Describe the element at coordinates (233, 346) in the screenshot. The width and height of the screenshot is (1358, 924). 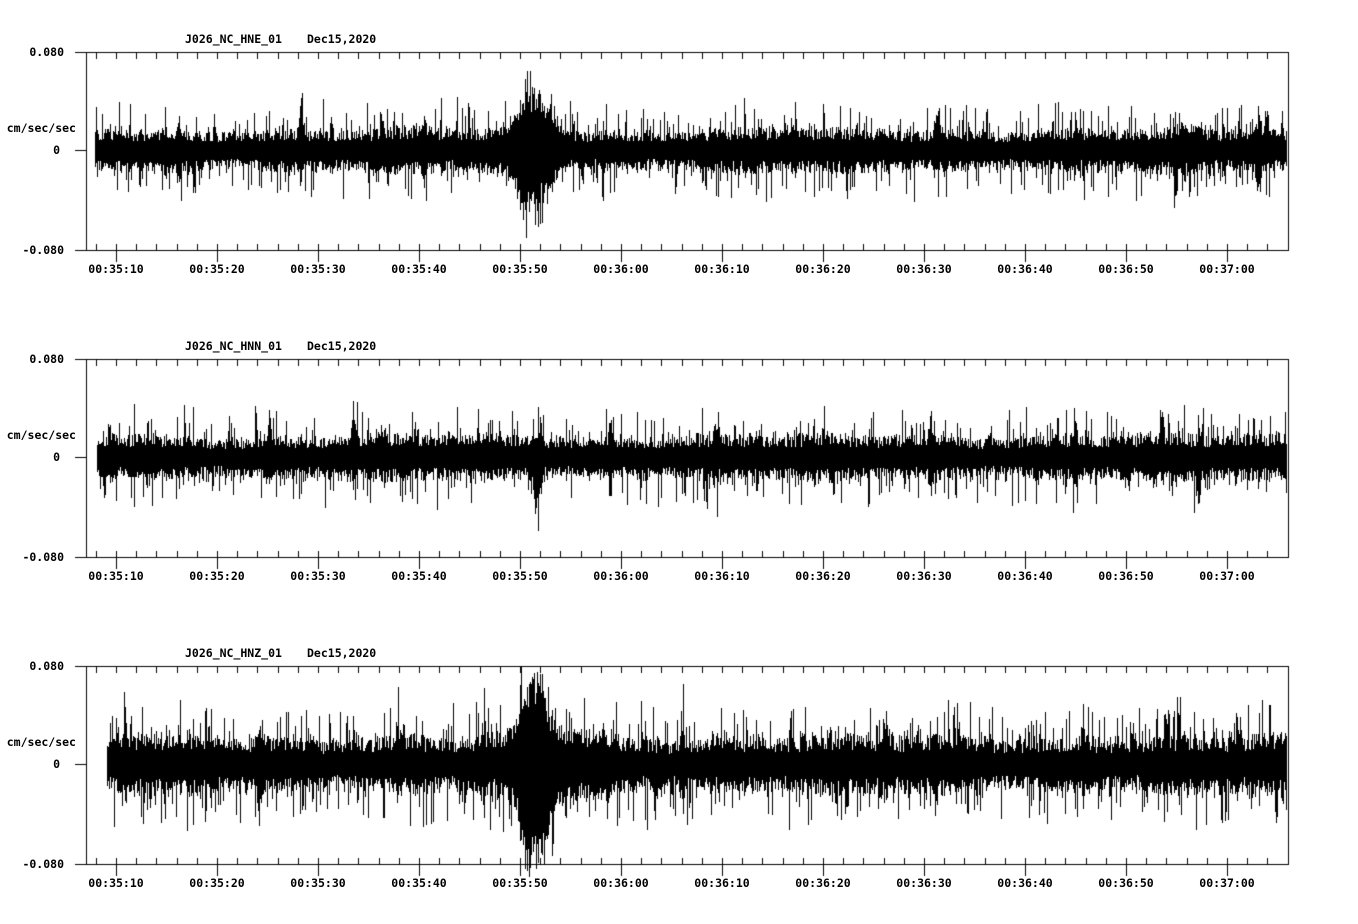
I see `panel-title-station: J026_NC_HNN_01` at that location.